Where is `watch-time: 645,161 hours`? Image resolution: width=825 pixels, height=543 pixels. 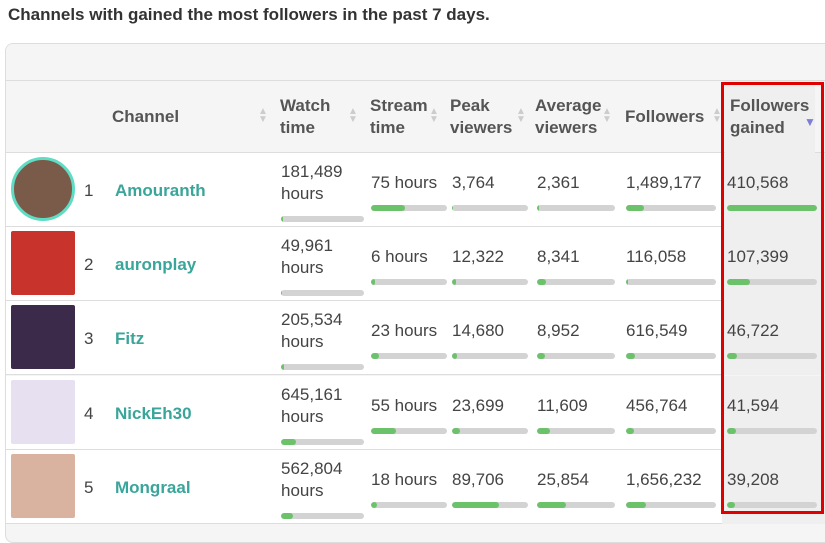 watch-time: 645,161 hours is located at coordinates (311, 406).